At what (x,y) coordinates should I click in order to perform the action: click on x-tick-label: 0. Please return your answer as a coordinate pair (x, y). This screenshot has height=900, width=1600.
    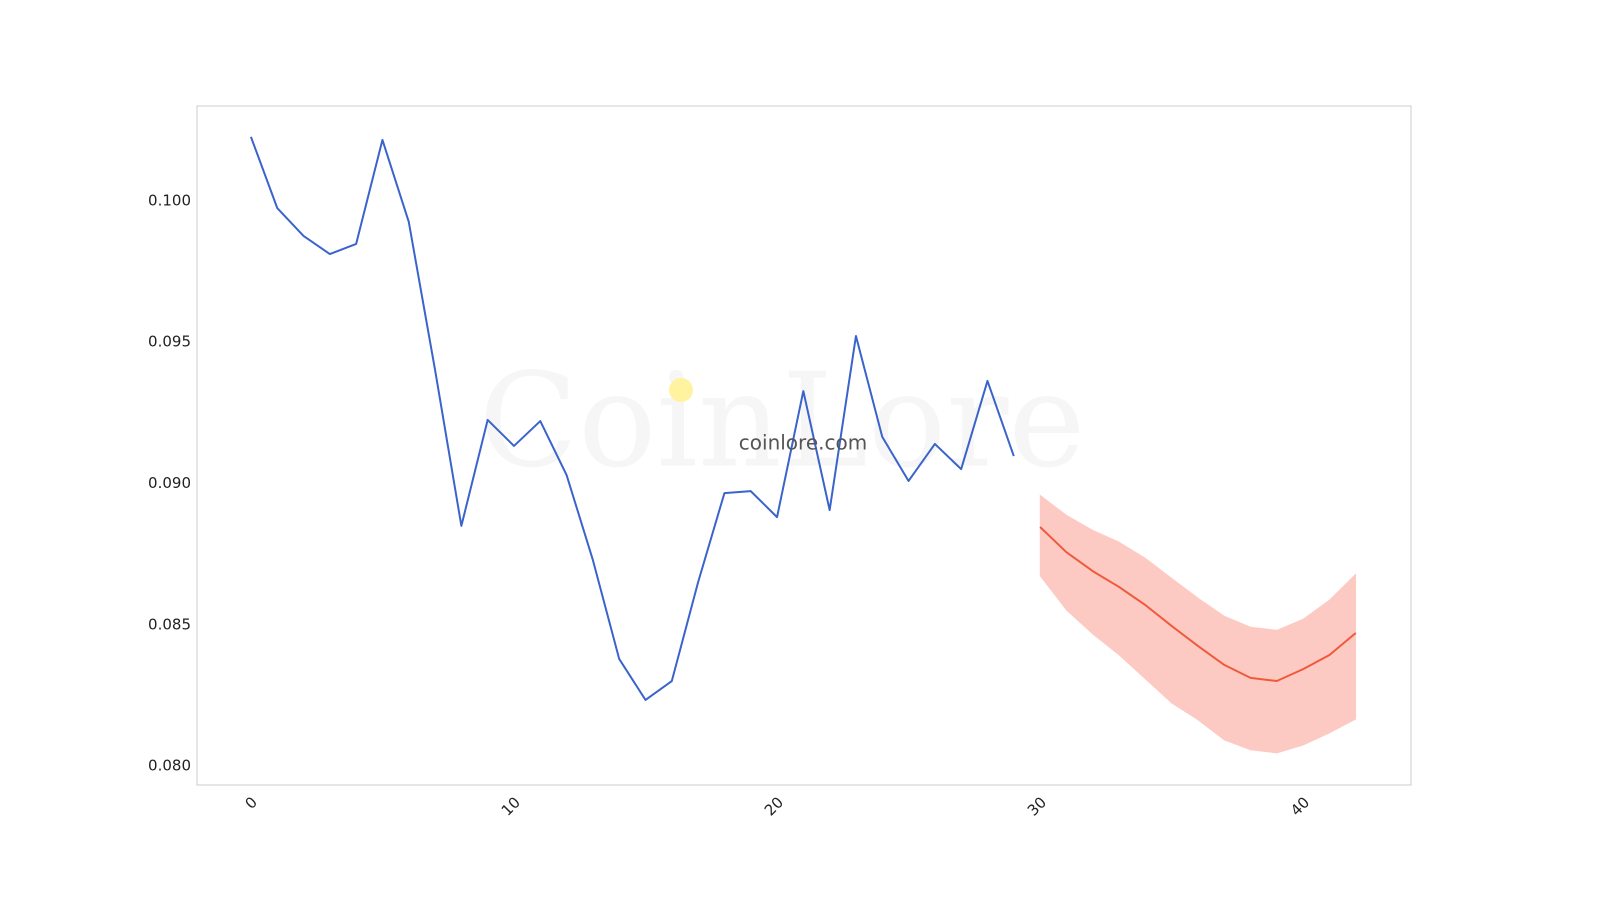
    Looking at the image, I should click on (250, 802).